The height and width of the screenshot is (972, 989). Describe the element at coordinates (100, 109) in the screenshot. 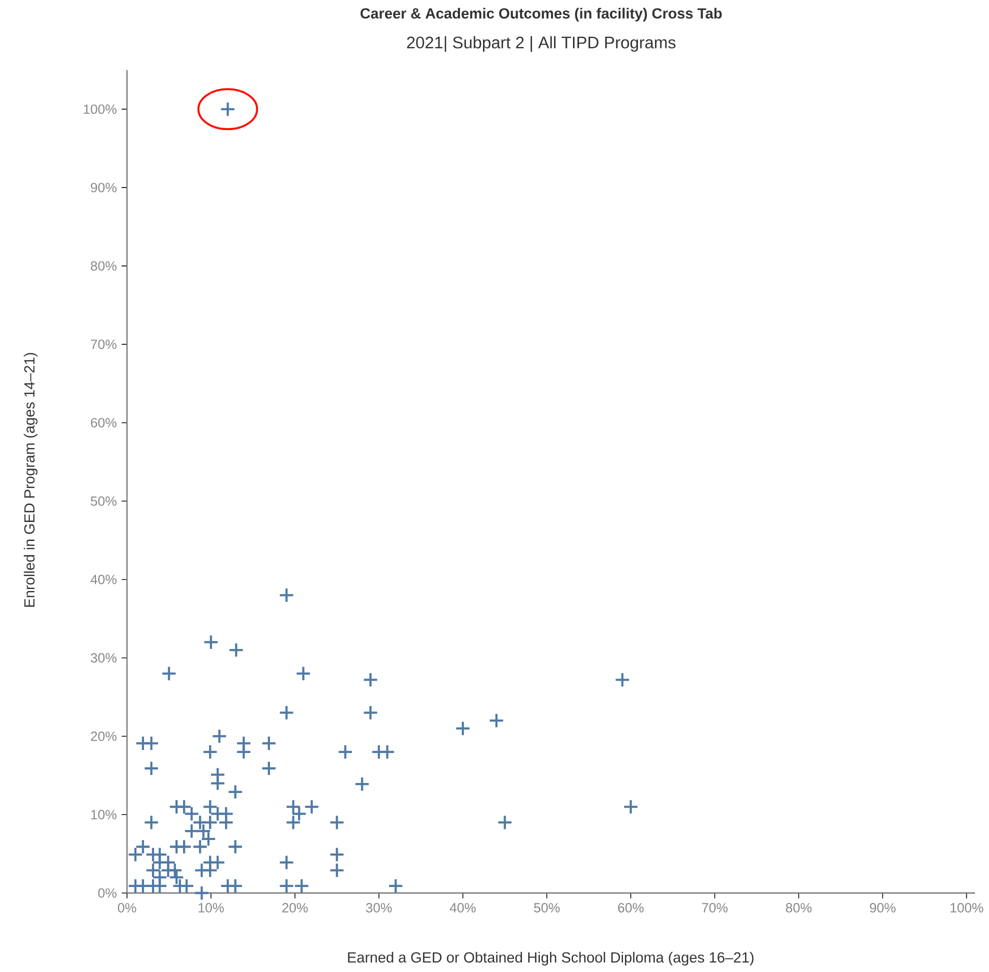

I see `y-tick-label: 100%` at that location.